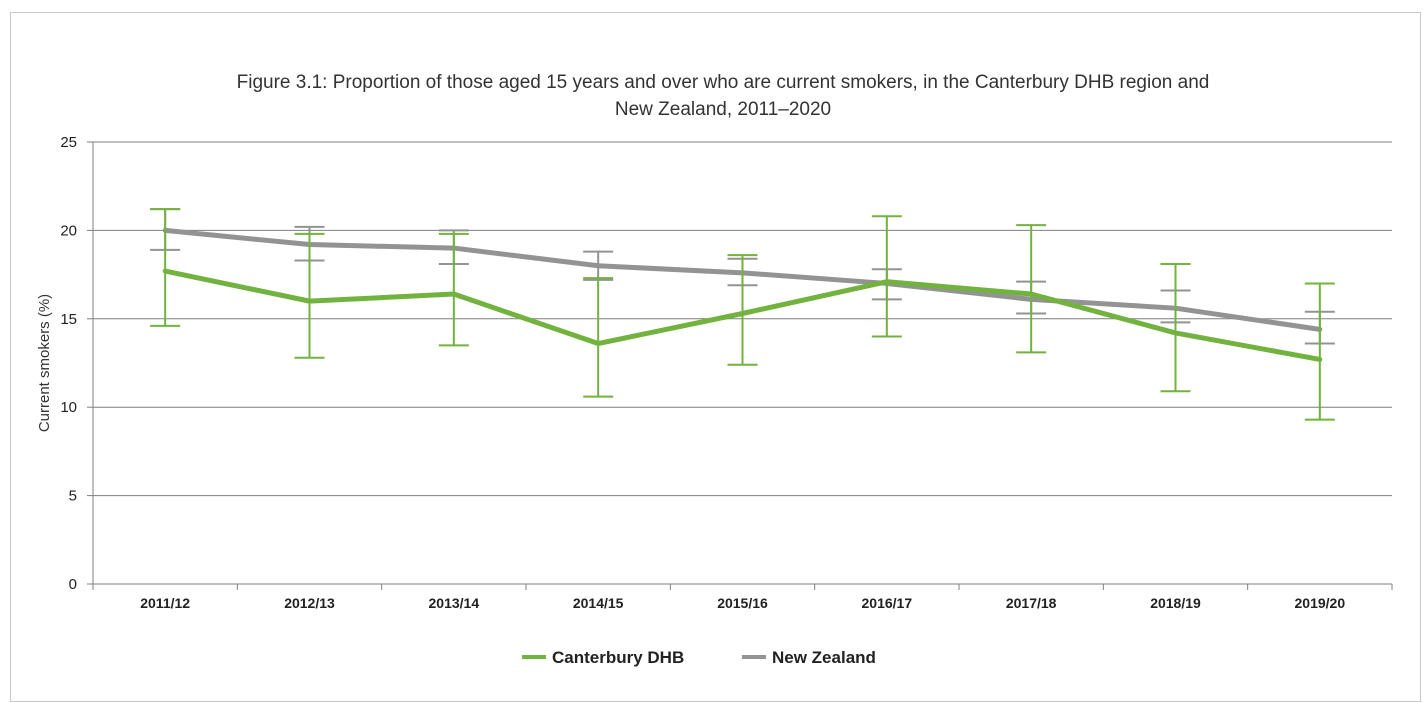 The height and width of the screenshot is (702, 1423). What do you see at coordinates (1320, 603) in the screenshot?
I see `x-tick-label: 2019/20` at bounding box center [1320, 603].